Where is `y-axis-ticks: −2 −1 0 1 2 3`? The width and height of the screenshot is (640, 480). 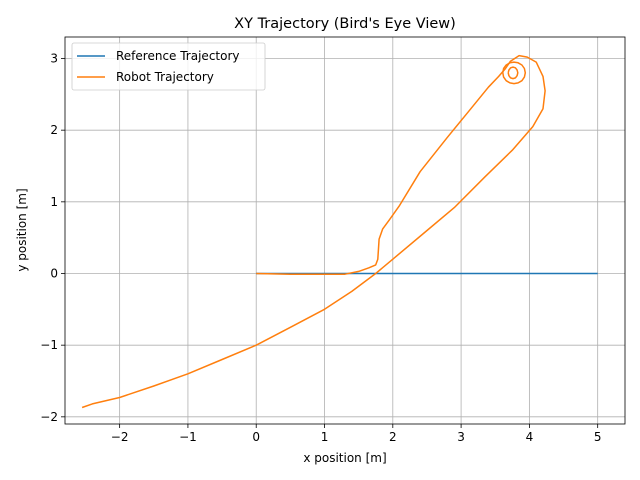
y-axis-ticks: −2 −1 0 1 2 3 is located at coordinates (52, 238).